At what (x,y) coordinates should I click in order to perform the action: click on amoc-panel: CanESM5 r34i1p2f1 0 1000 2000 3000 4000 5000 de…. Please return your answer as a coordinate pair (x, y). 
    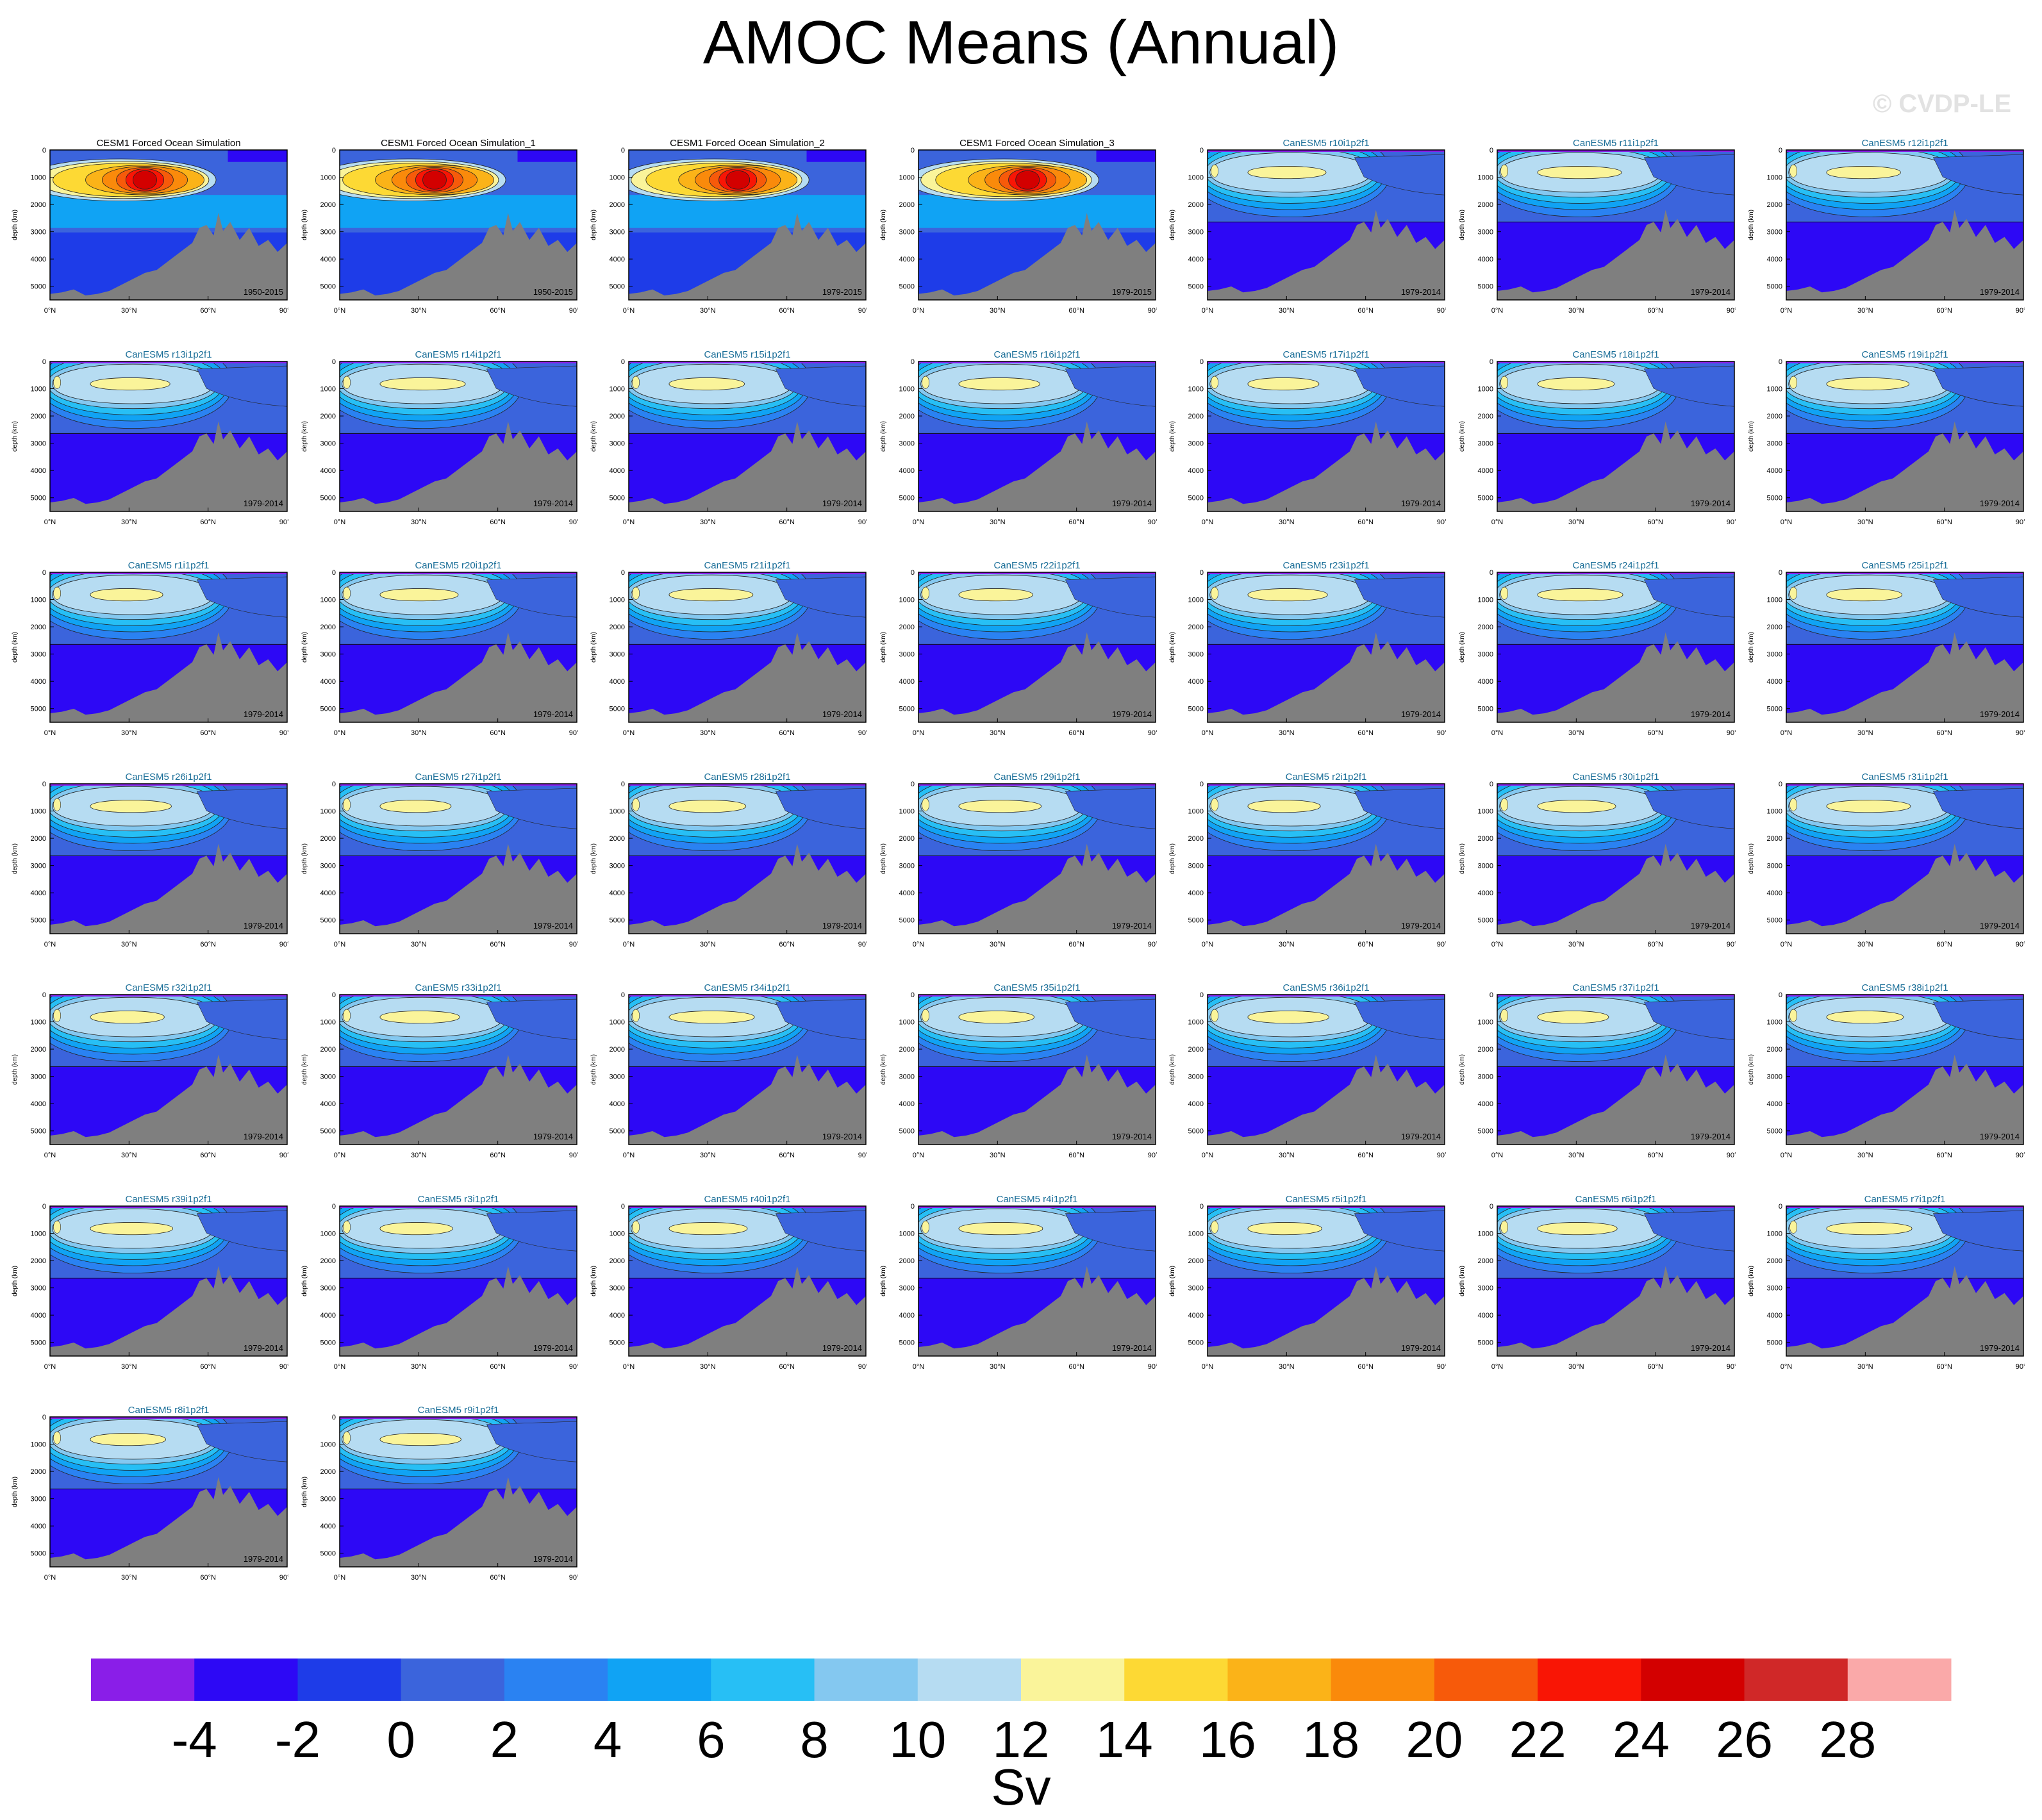
    Looking at the image, I should click on (723, 1081).